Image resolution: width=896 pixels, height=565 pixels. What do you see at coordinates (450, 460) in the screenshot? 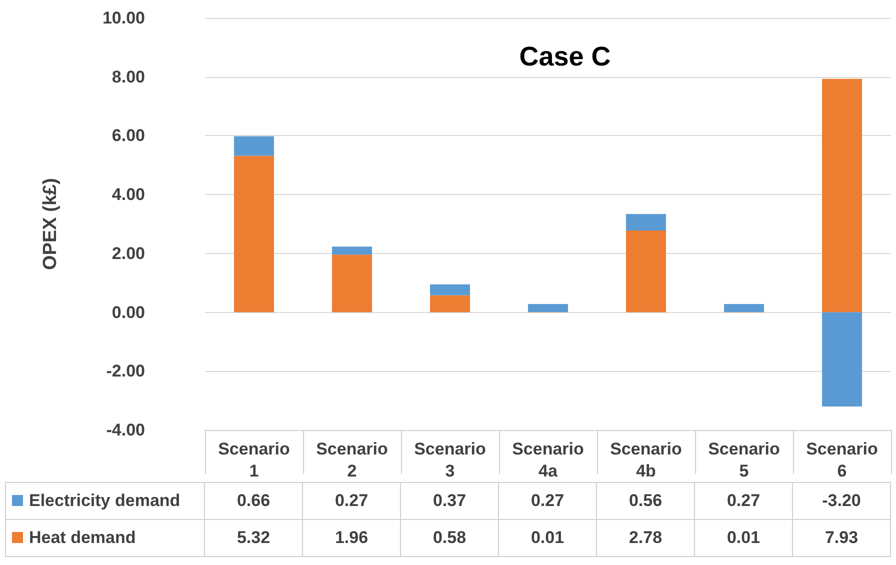
I see `x-tick-label: Scenario 3` at bounding box center [450, 460].